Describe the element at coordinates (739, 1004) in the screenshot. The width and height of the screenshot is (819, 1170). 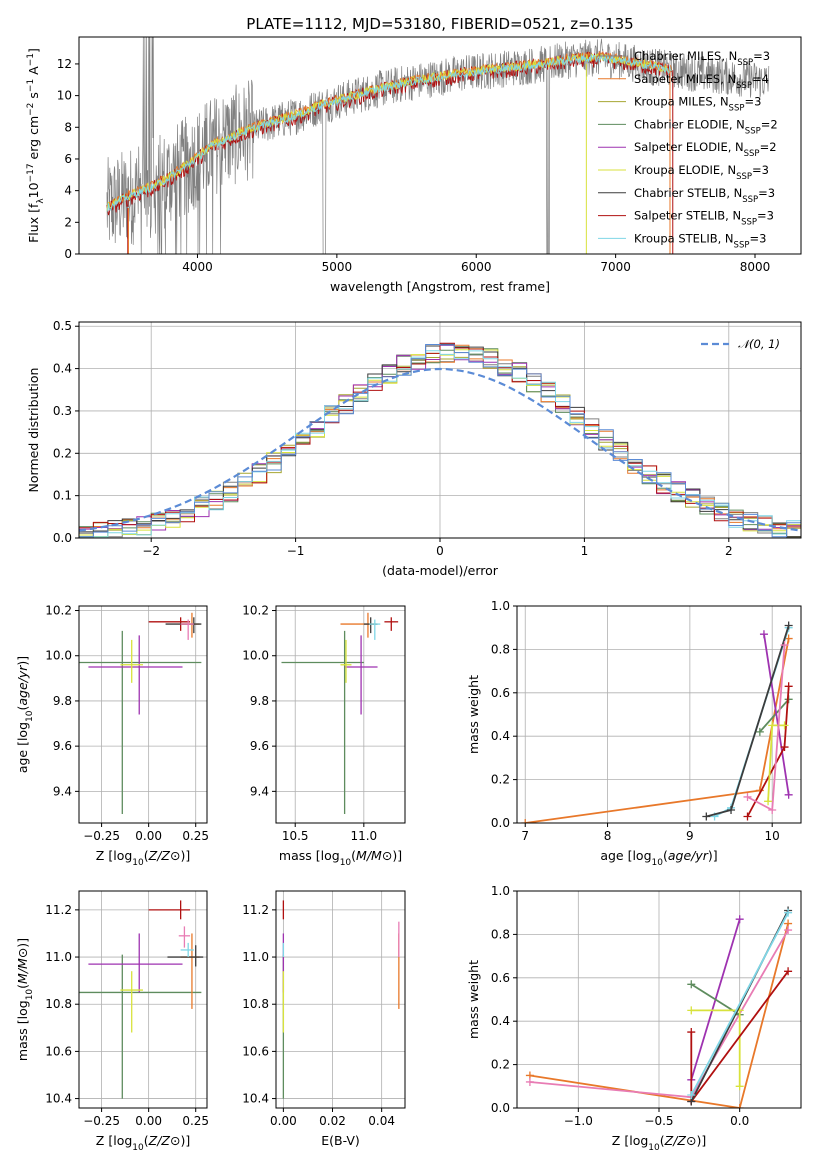
I see `mass-weight-line` at that location.